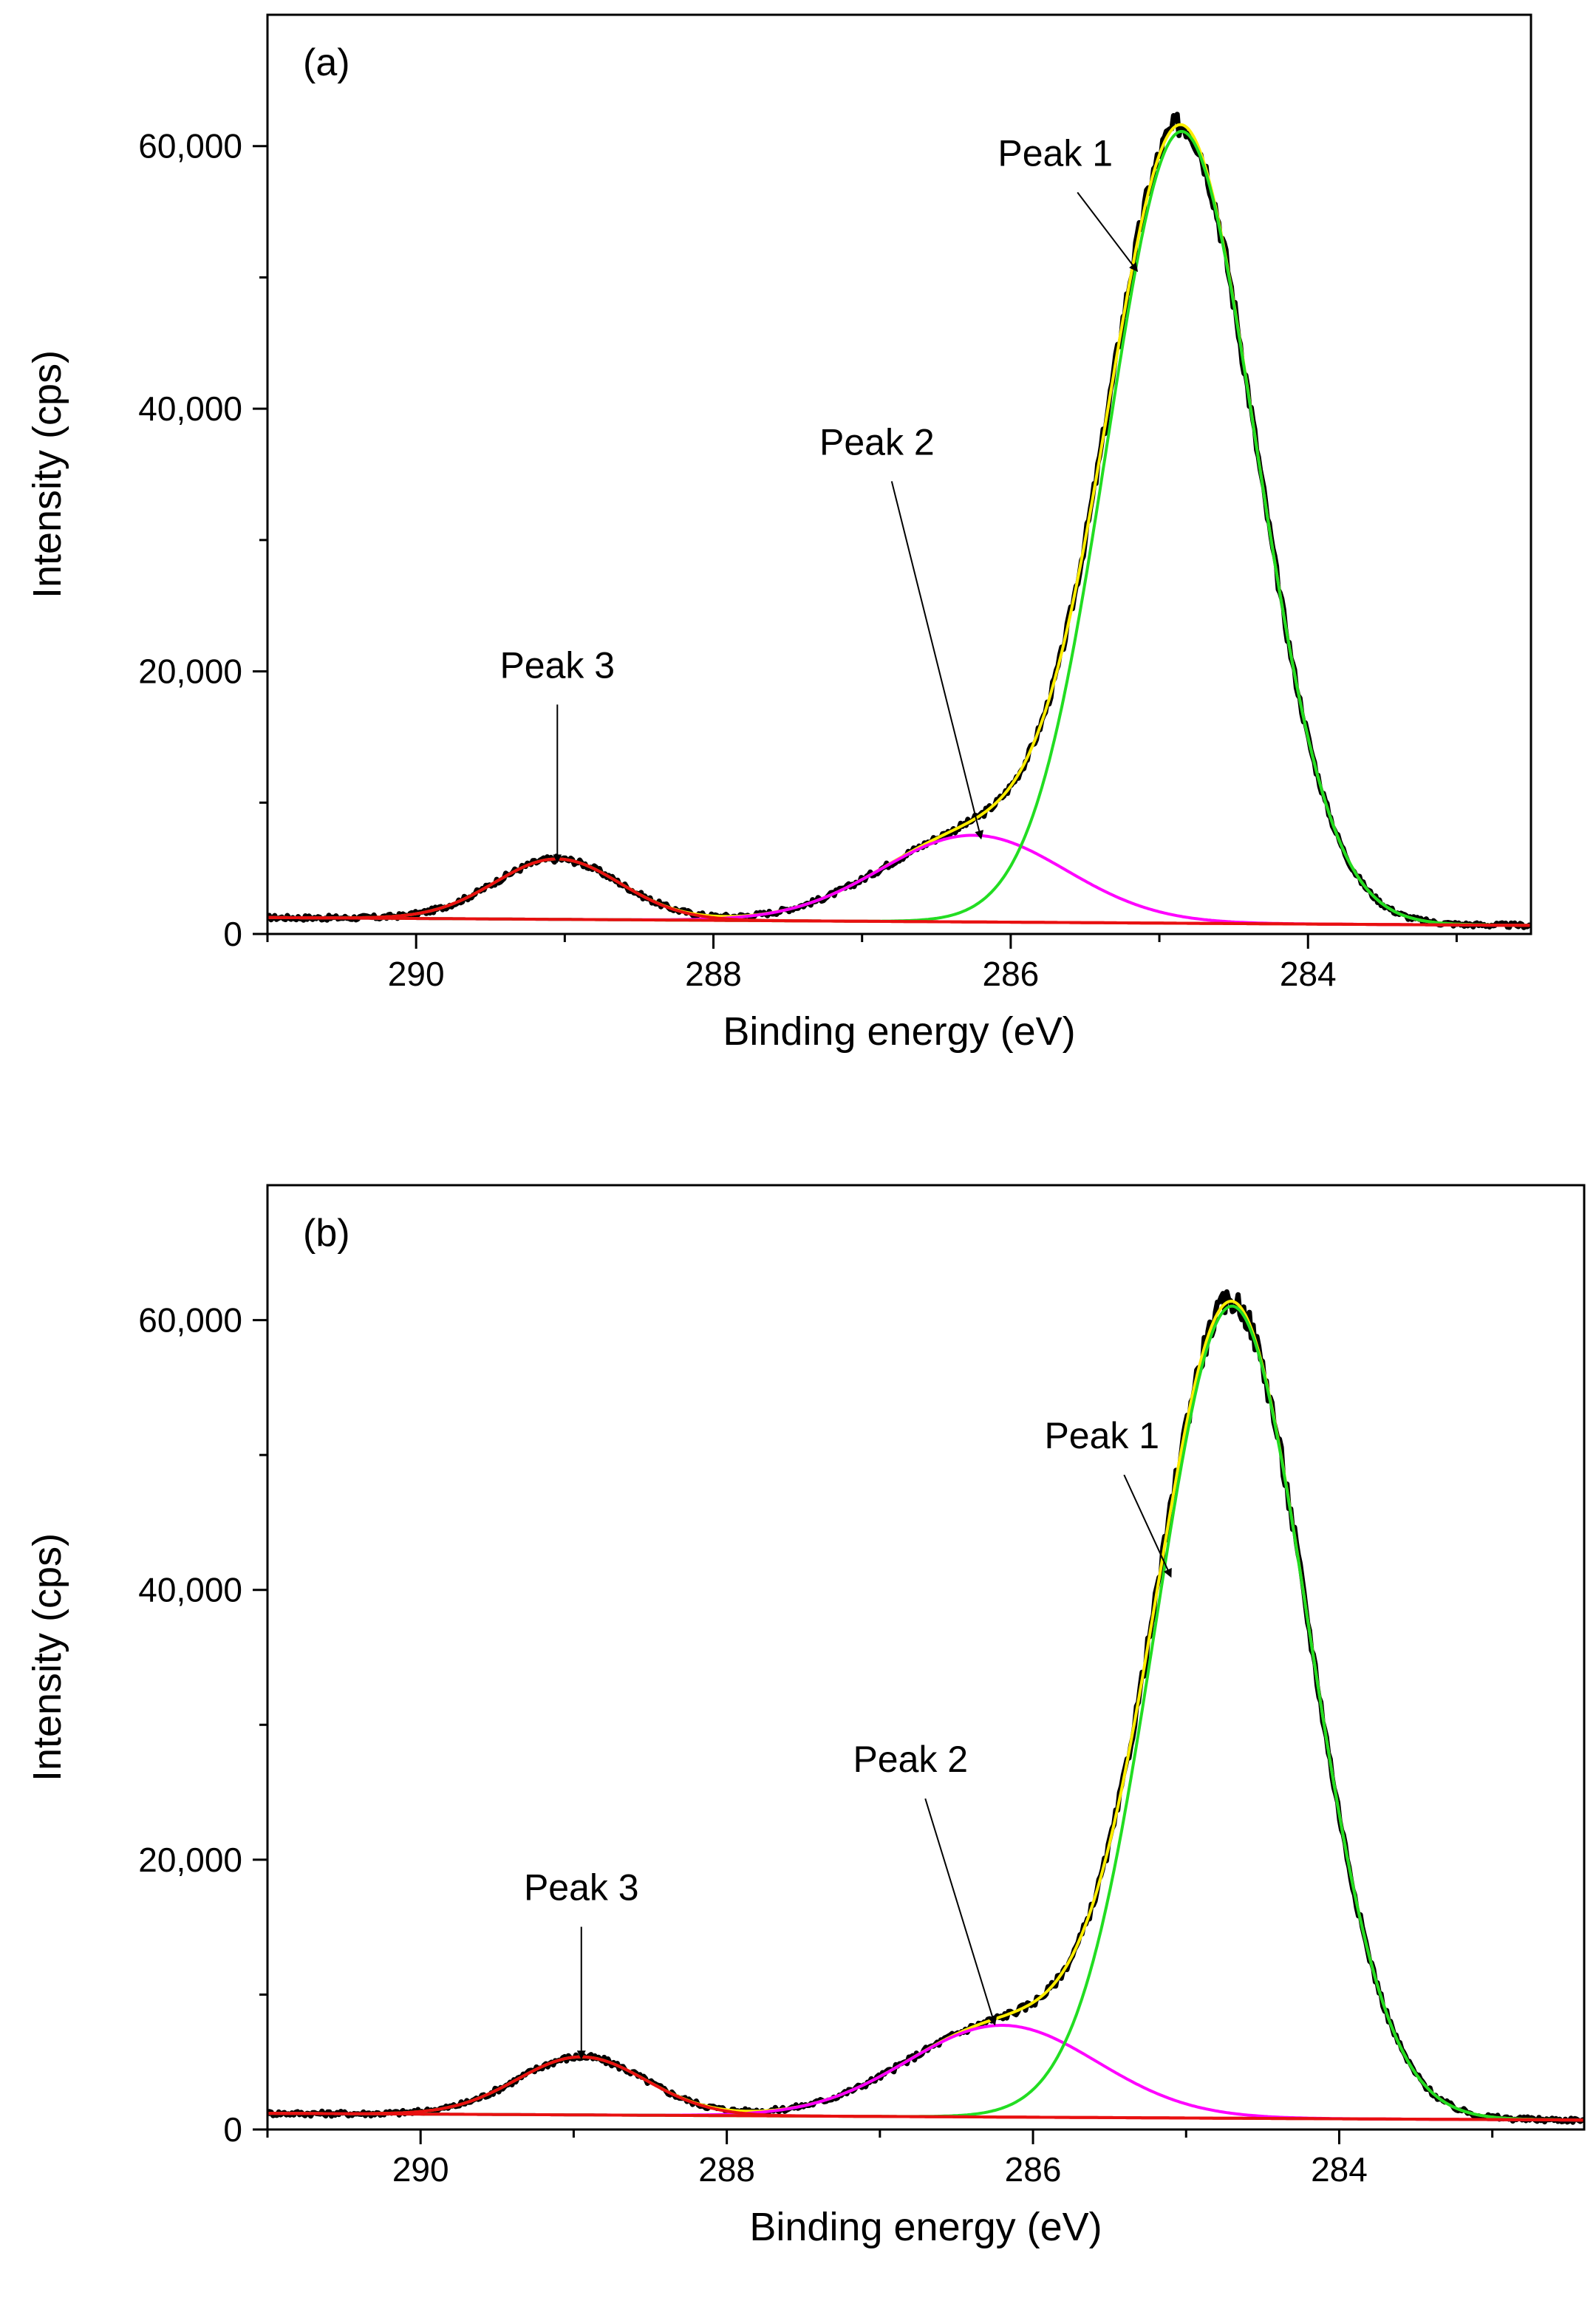 The image size is (1596, 2312). I want to click on panel-label: (a), so click(326, 62).